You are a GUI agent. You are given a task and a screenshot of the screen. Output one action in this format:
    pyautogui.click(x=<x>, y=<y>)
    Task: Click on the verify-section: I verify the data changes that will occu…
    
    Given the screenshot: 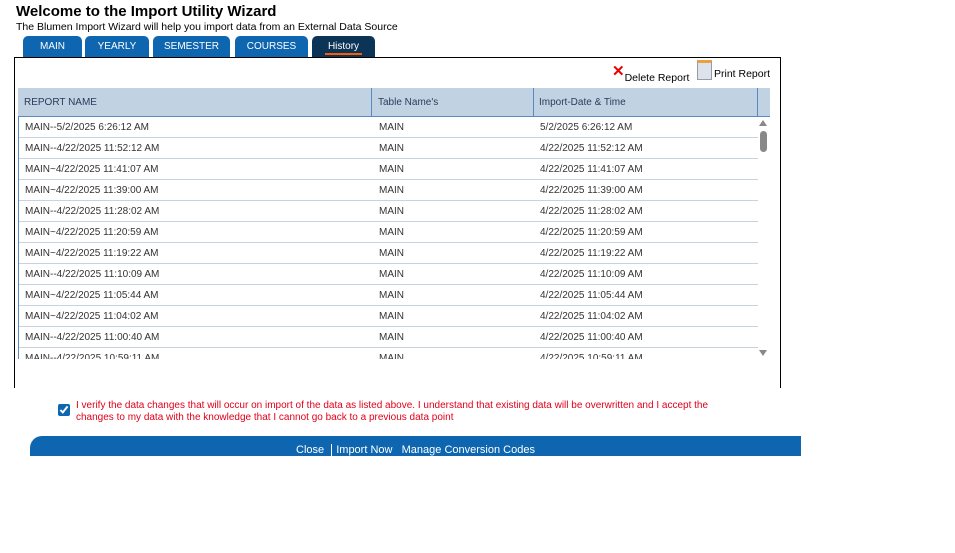 What is the action you would take?
    pyautogui.click(x=389, y=412)
    